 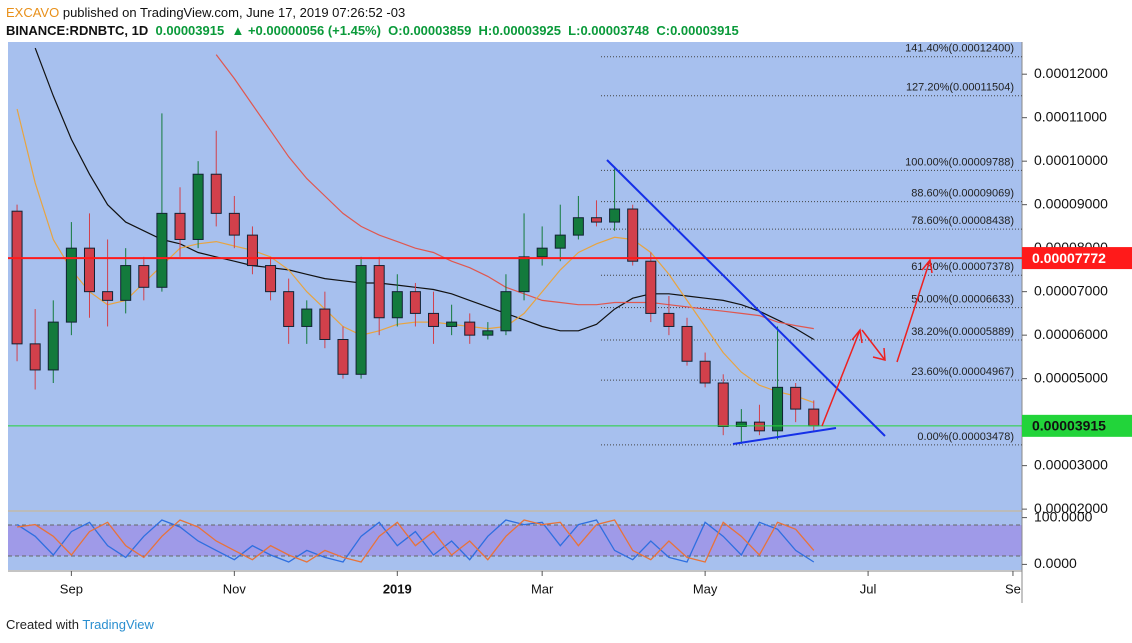 I want to click on fib-label: 127.20%(0.00011504), so click(x=960, y=88).